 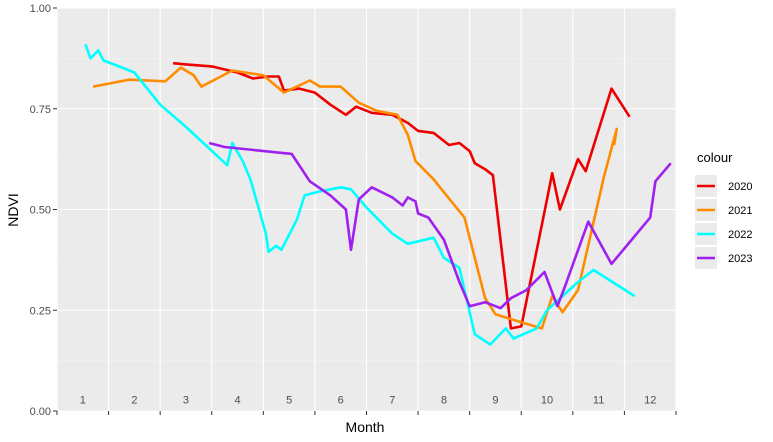 I want to click on legend-items: 2020 2021 2022 2023, so click(x=723, y=222).